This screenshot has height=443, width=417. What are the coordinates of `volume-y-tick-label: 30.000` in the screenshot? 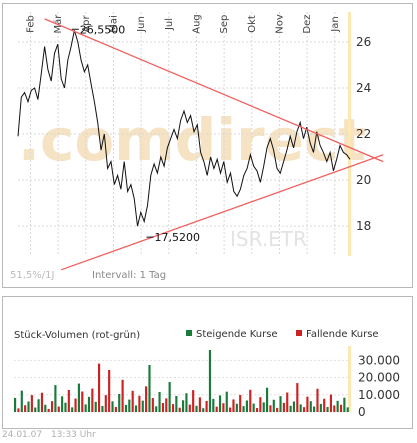 It's located at (379, 360).